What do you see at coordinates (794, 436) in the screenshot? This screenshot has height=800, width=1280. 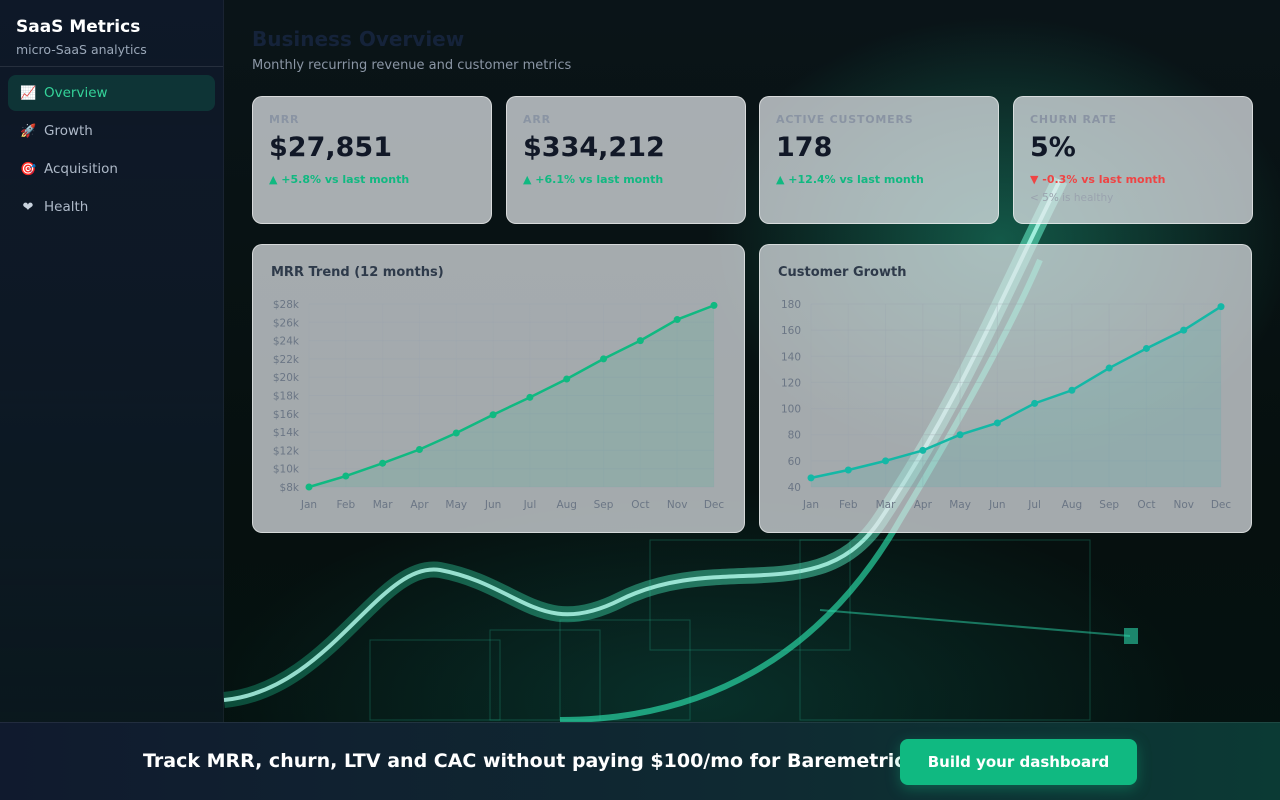 I see `y-tick-label: 80` at bounding box center [794, 436].